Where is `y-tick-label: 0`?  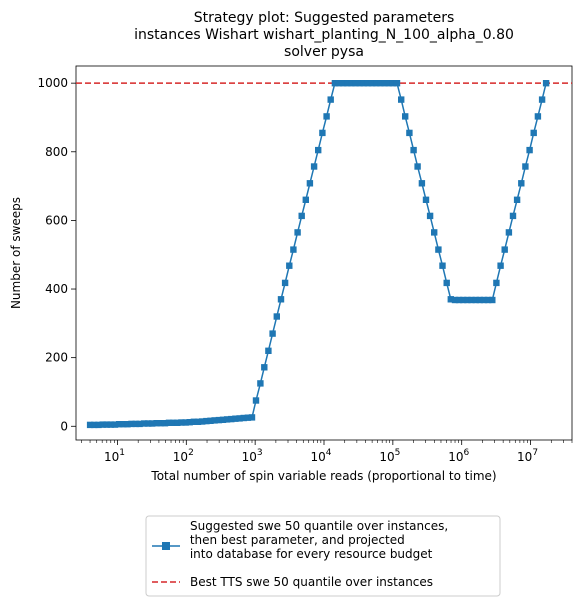
y-tick-label: 0 is located at coordinates (64, 426).